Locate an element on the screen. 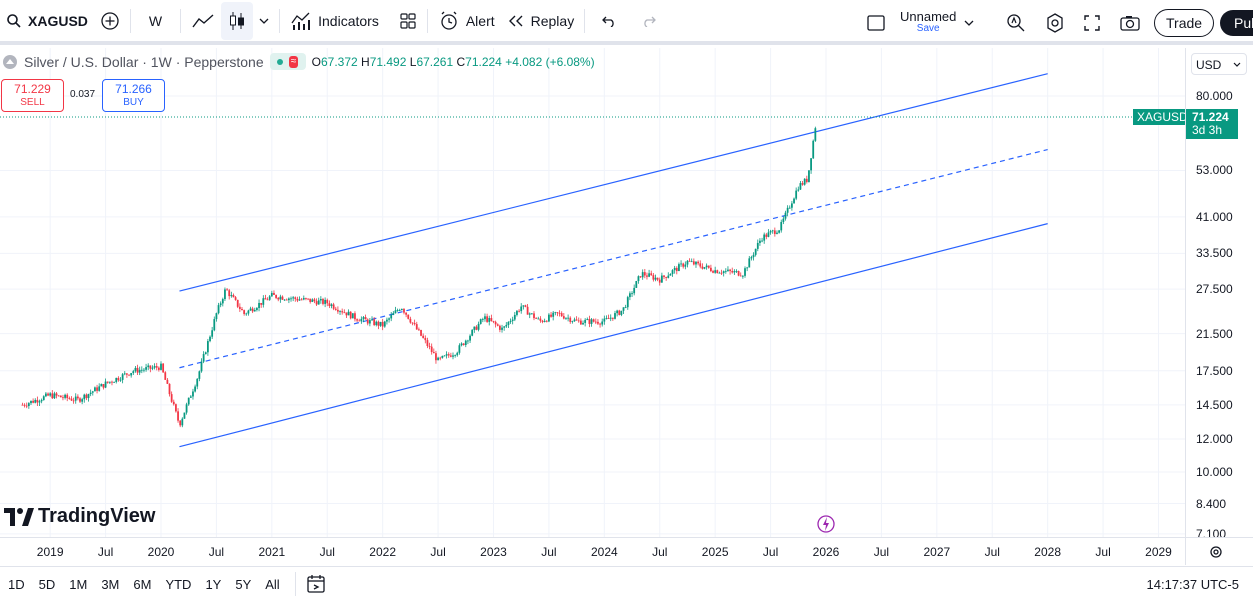 This screenshot has width=1253, height=601. redo-button is located at coordinates (649, 21).